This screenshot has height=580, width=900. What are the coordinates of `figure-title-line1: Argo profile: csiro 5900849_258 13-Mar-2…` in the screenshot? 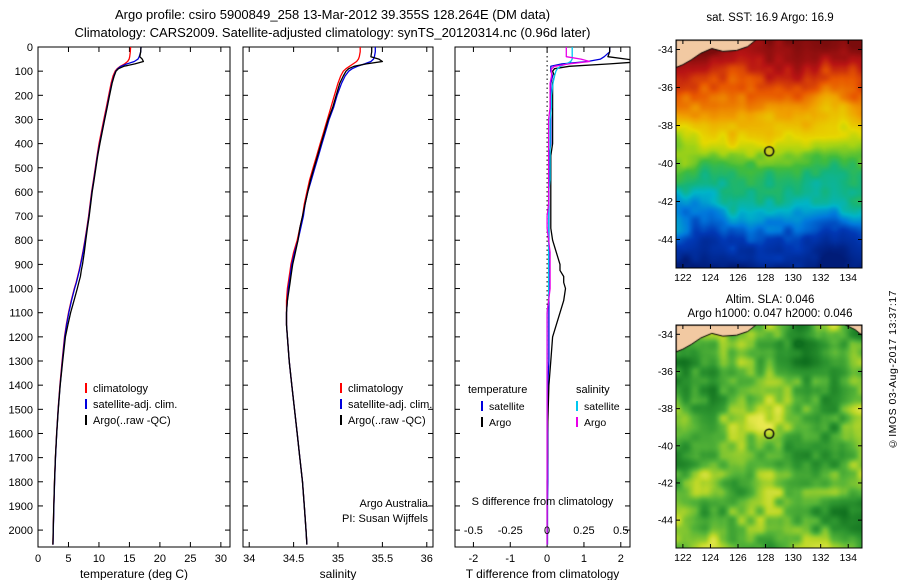 It's located at (332, 14).